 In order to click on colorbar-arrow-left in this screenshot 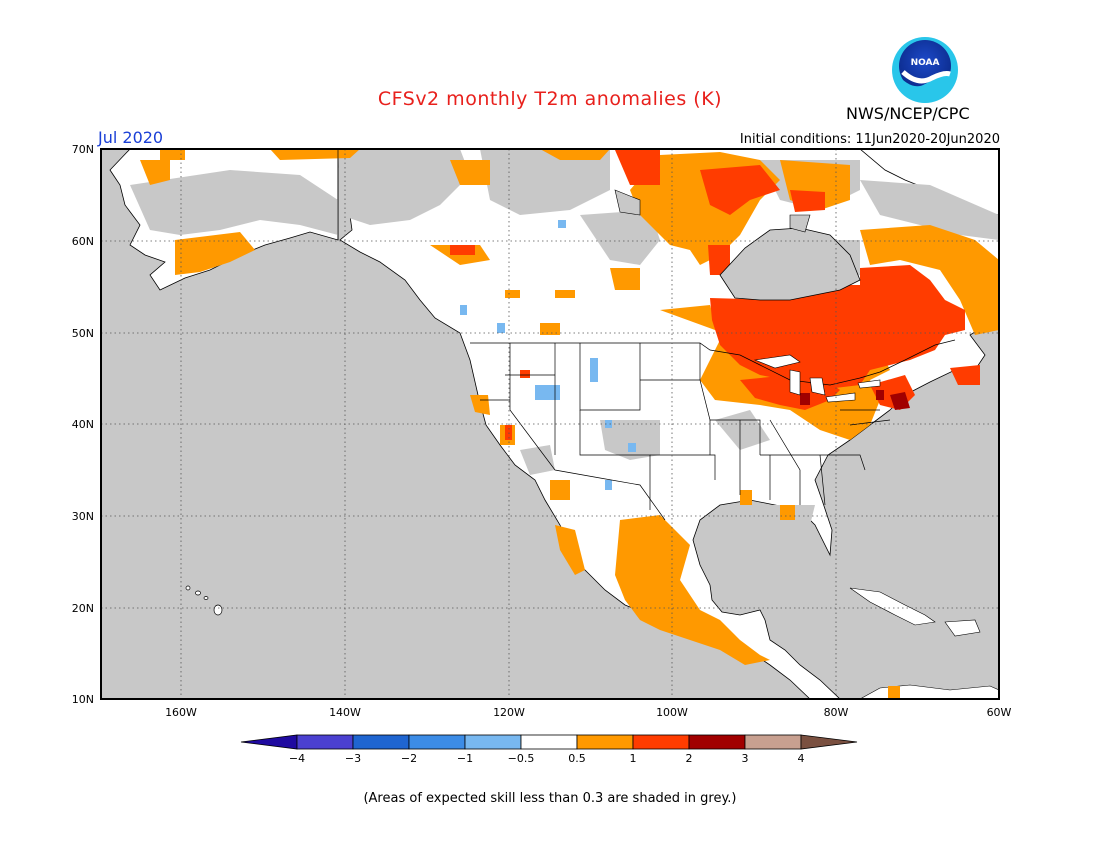, I will do `click(269, 742)`.